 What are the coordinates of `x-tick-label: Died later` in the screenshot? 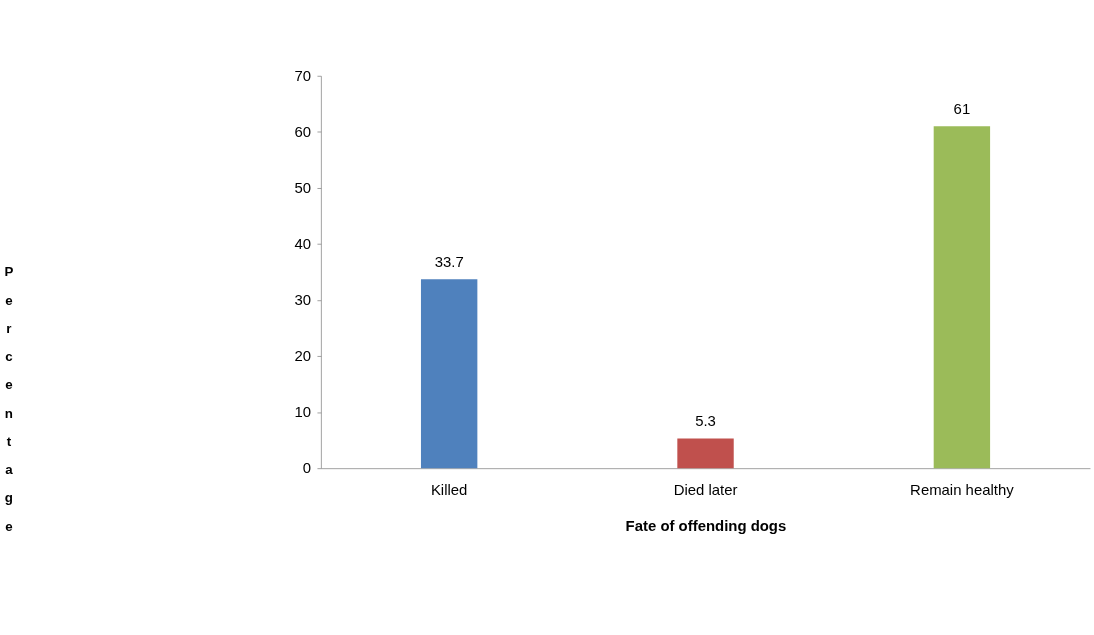 It's located at (705, 489).